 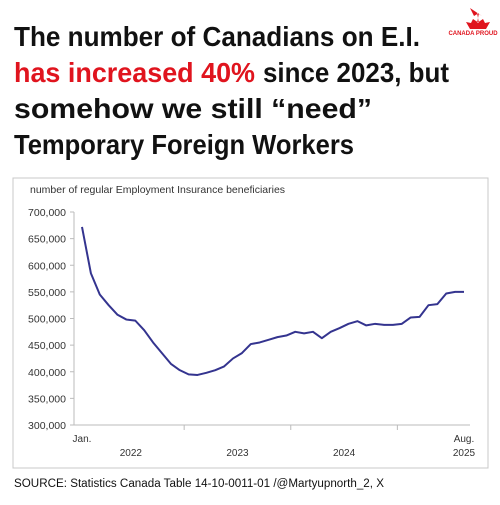 I want to click on y-tick-label: 300,000, so click(x=47, y=426).